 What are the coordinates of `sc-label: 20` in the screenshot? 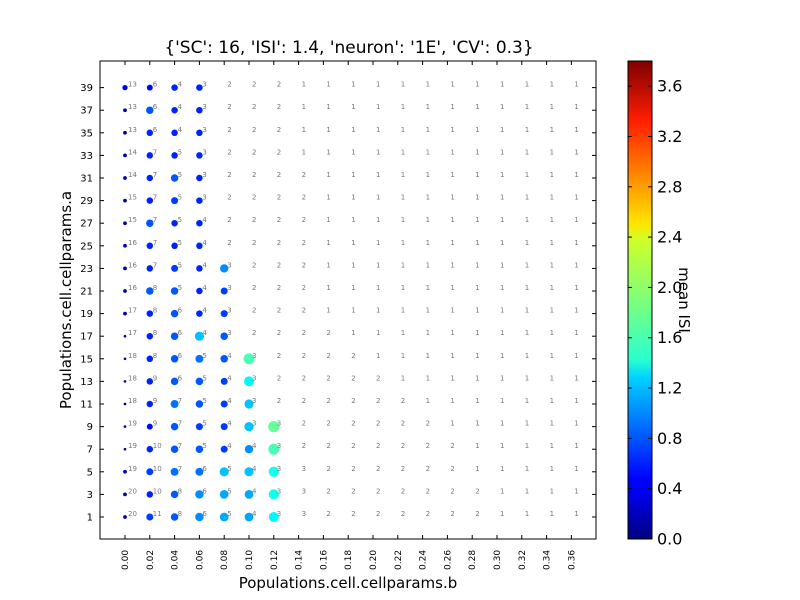 It's located at (132, 514).